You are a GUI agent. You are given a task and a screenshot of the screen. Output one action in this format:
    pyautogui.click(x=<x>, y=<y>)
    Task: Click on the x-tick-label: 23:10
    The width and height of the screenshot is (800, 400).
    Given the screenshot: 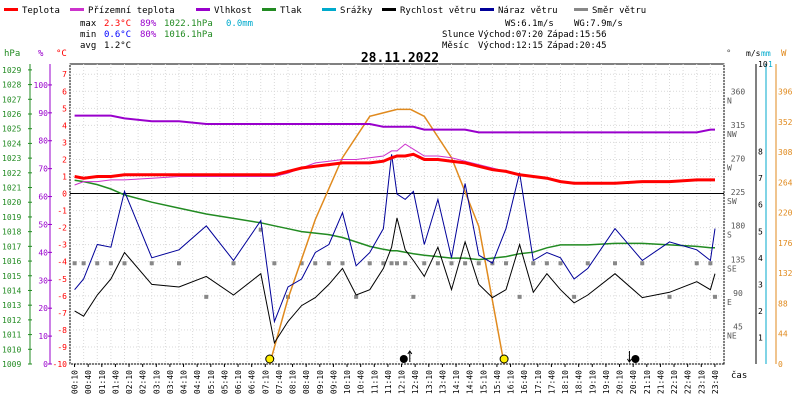 What is the action you would take?
    pyautogui.click(x=701, y=382)
    